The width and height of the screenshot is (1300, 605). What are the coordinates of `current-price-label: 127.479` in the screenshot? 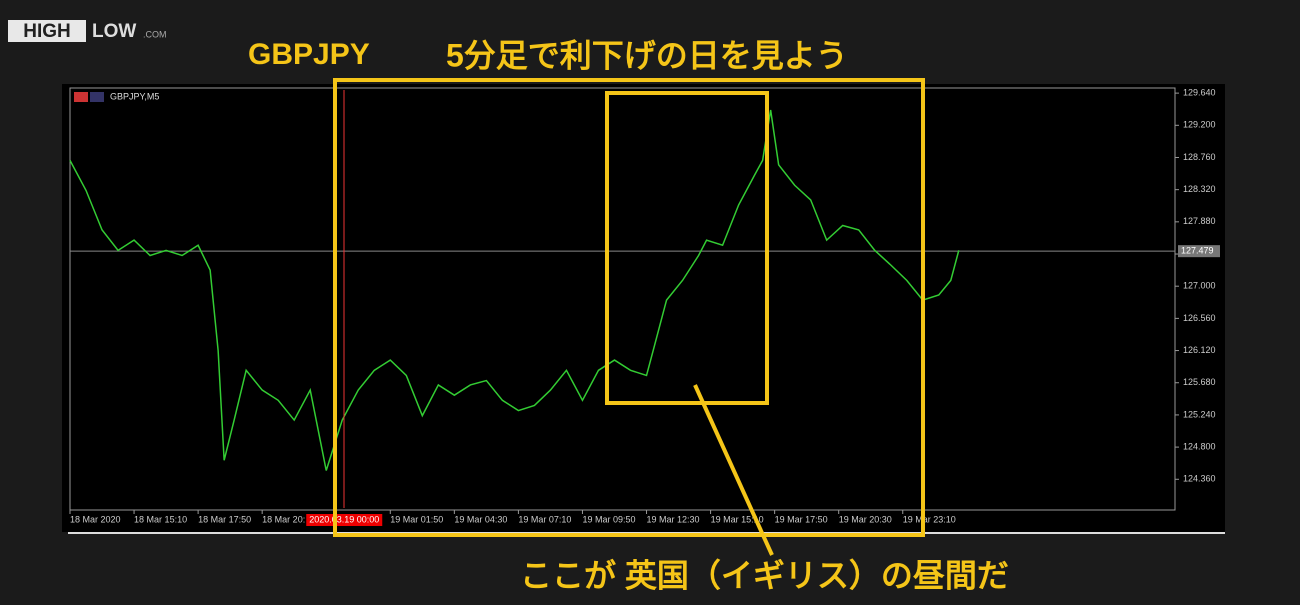 It's located at (1197, 251).